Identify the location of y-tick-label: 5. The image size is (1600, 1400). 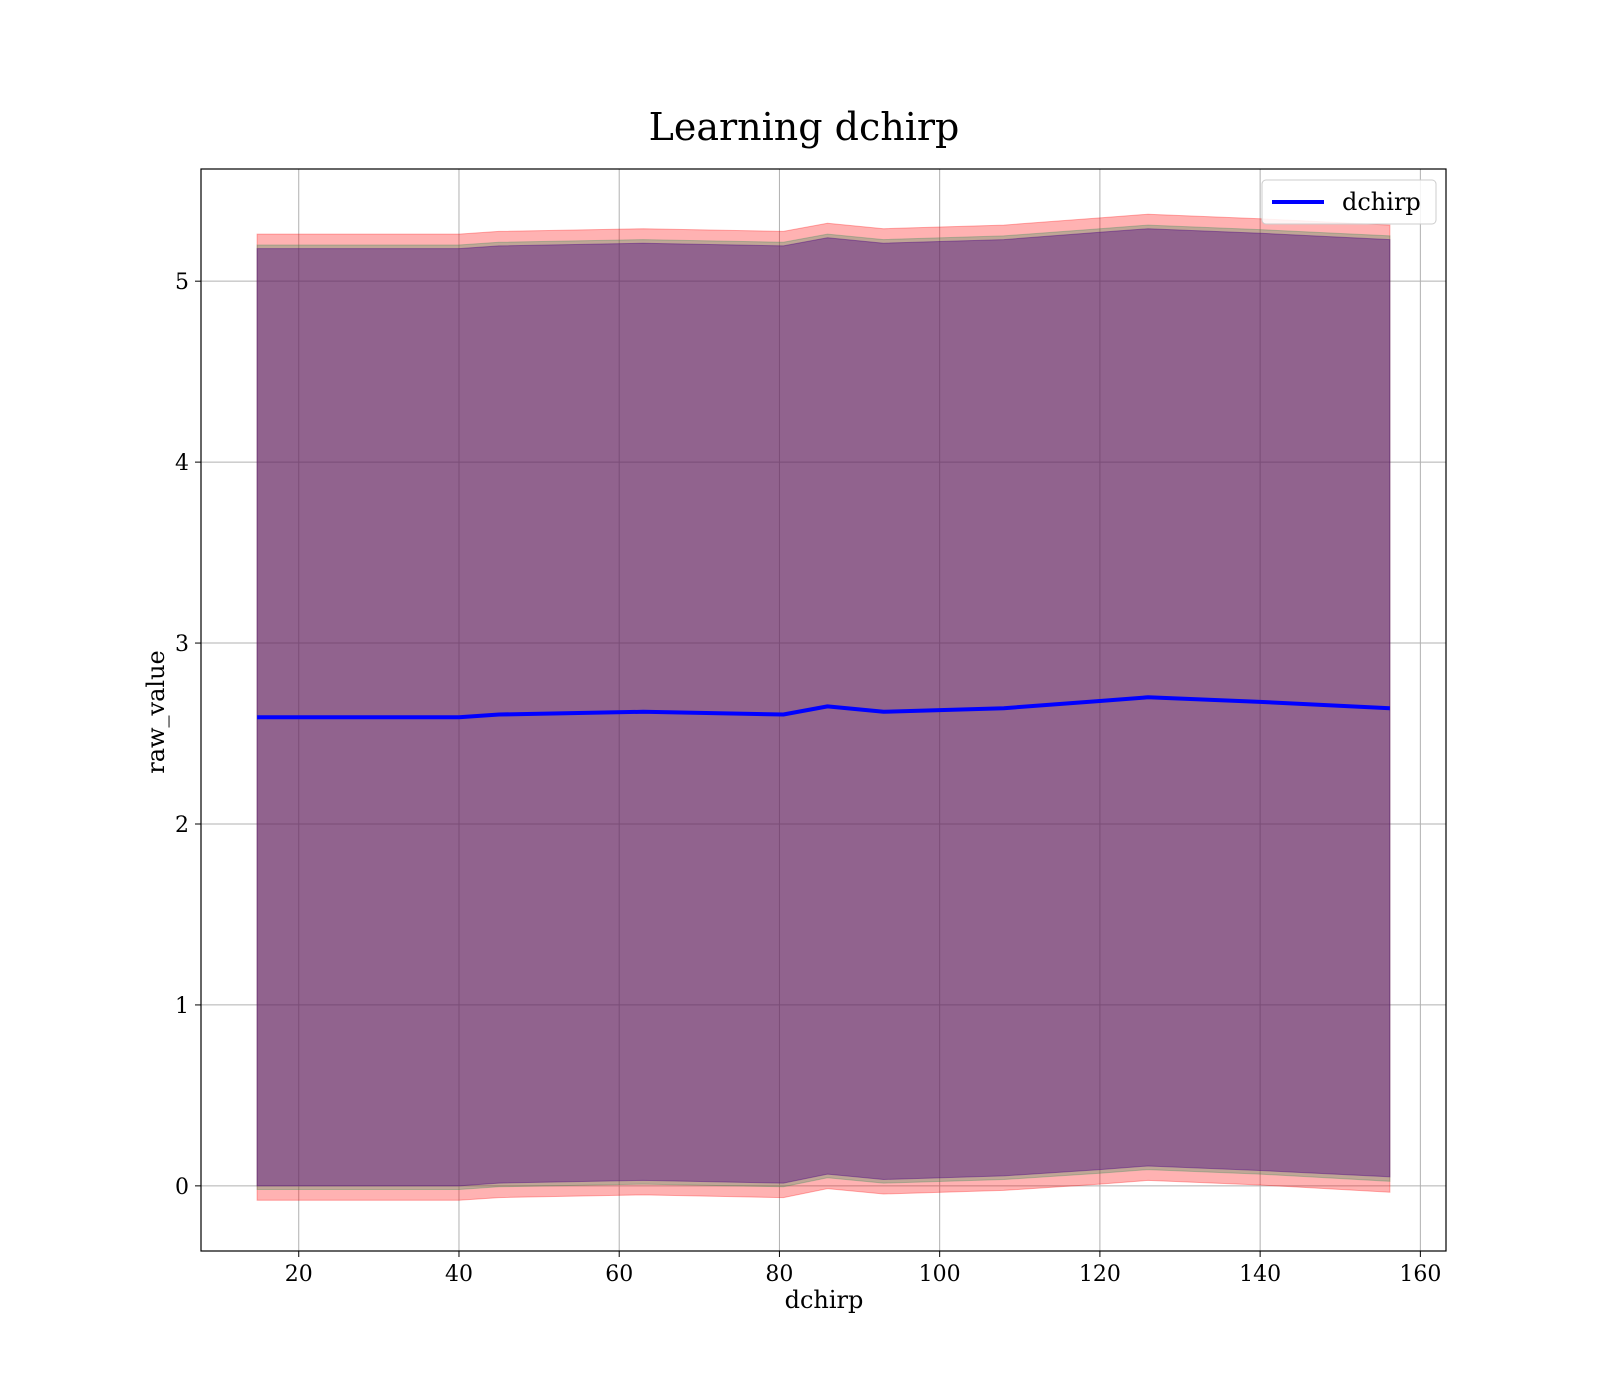
(182, 282).